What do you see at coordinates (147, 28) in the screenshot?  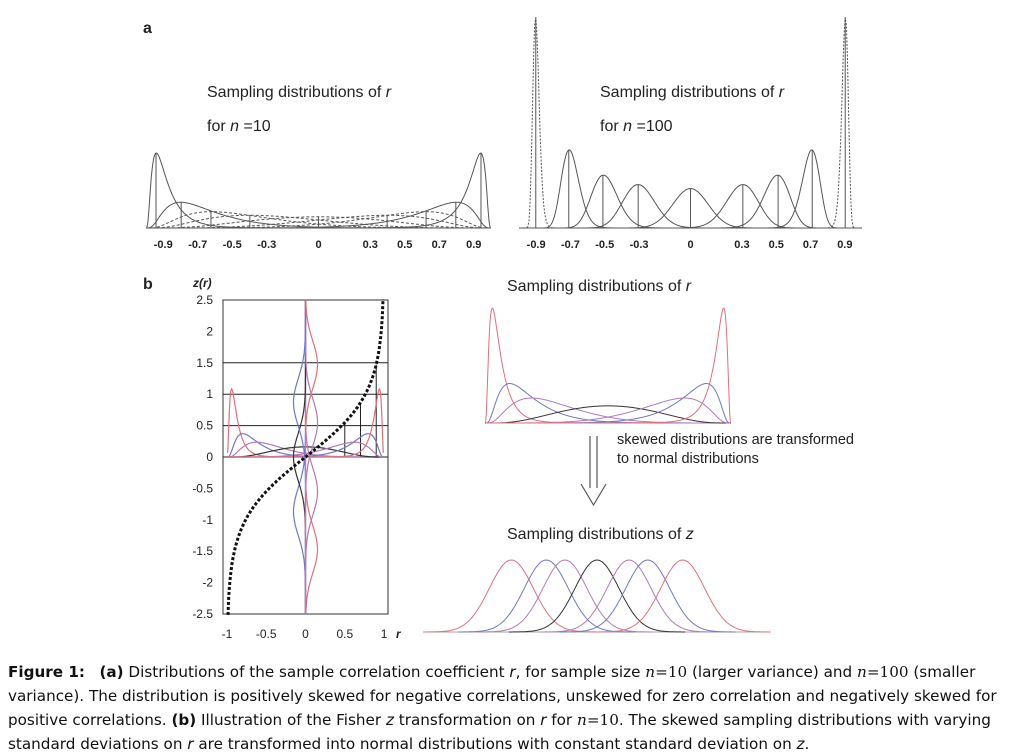 I see `panel-a-label: a` at bounding box center [147, 28].